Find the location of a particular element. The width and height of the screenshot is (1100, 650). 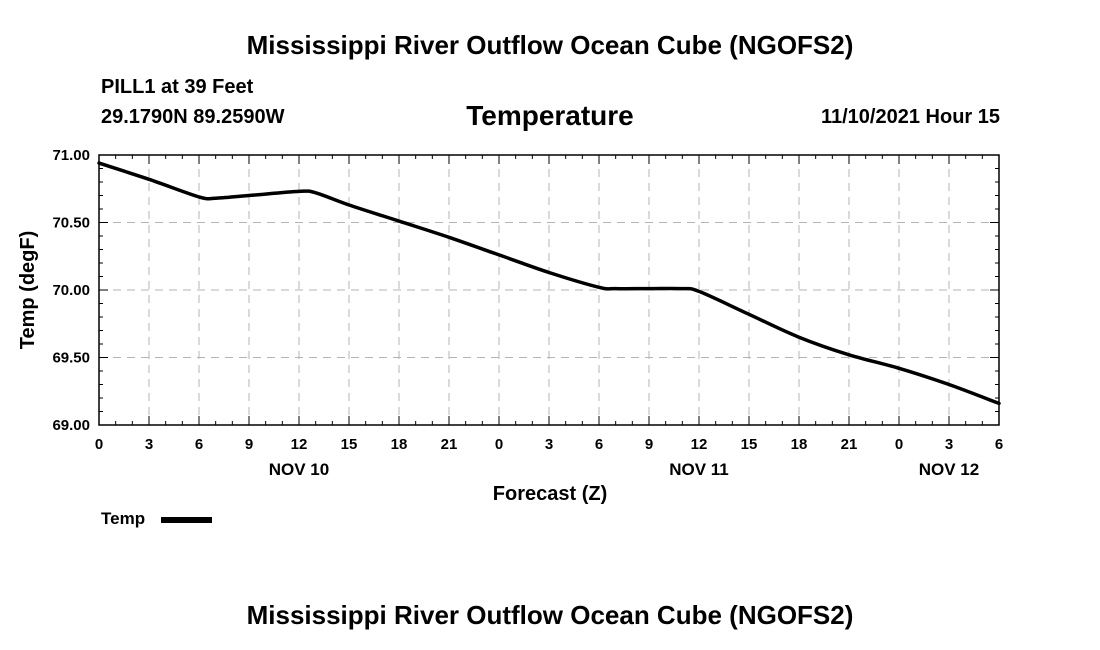

x-axis-title: Forecast (Z) is located at coordinates (550, 494).